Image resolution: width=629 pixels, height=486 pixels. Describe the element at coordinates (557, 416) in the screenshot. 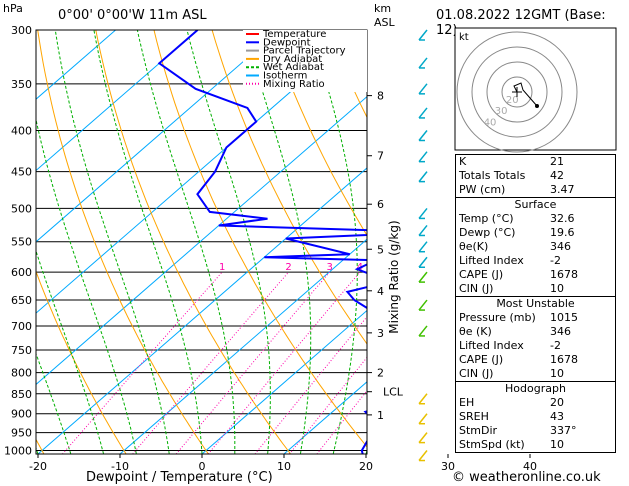

I see `index-value: 43` at that location.